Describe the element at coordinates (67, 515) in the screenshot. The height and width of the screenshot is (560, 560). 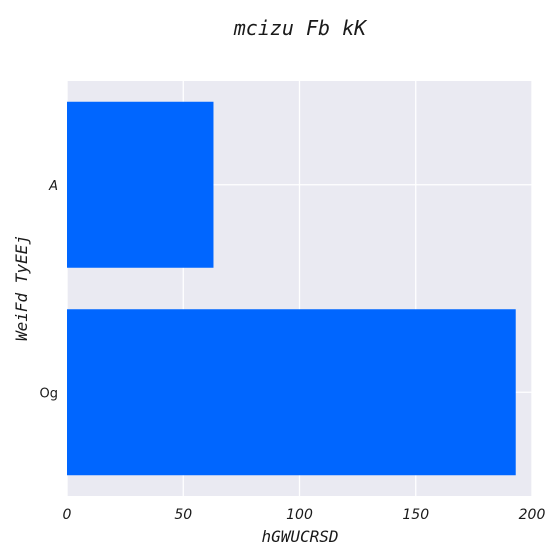
I see `x-tick-label: 0` at that location.